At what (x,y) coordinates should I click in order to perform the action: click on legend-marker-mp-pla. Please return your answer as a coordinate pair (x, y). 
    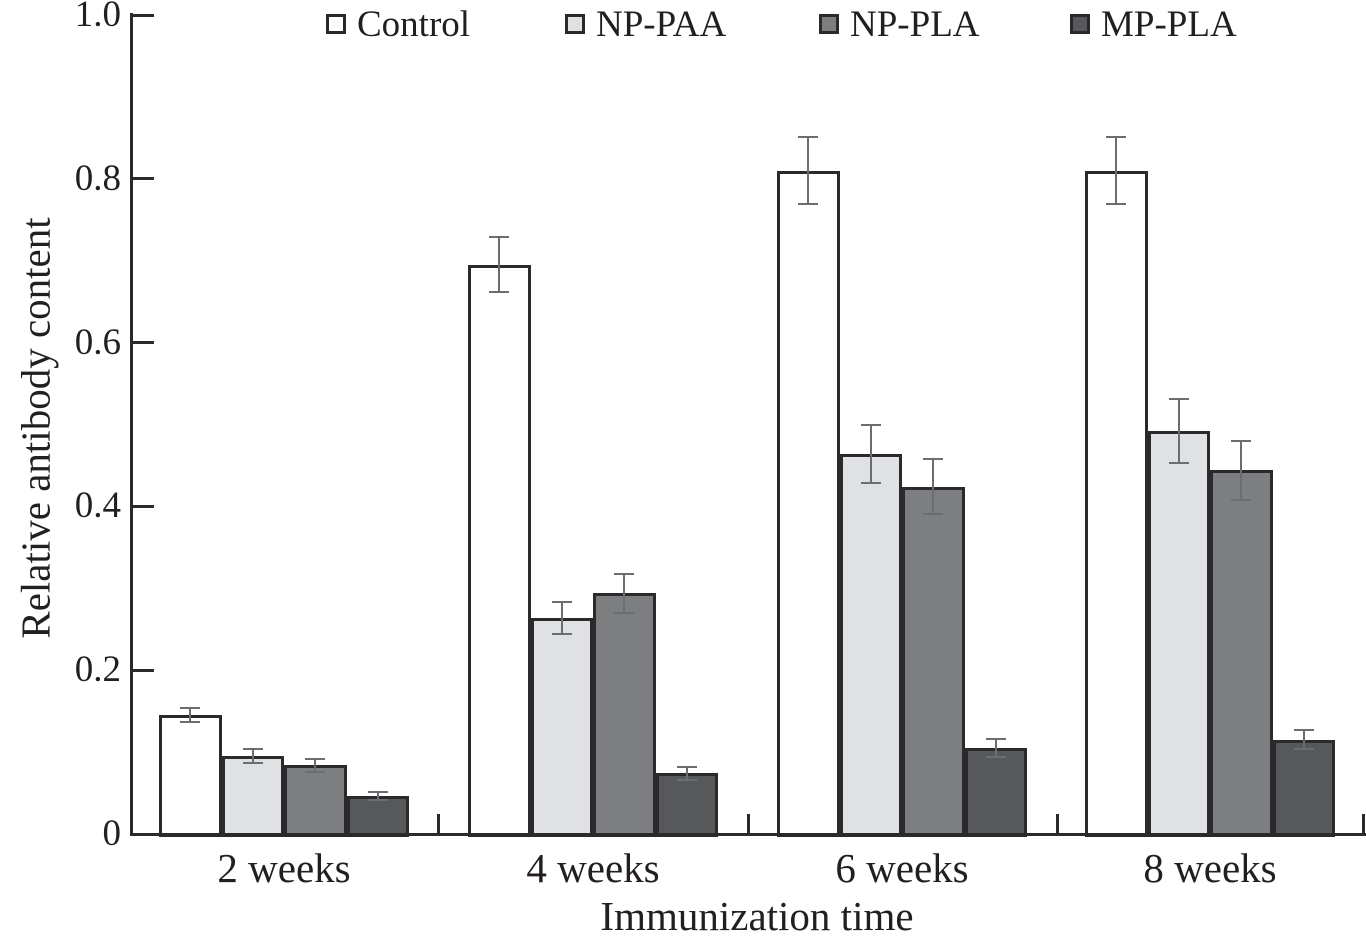
    Looking at the image, I should click on (1080, 24).